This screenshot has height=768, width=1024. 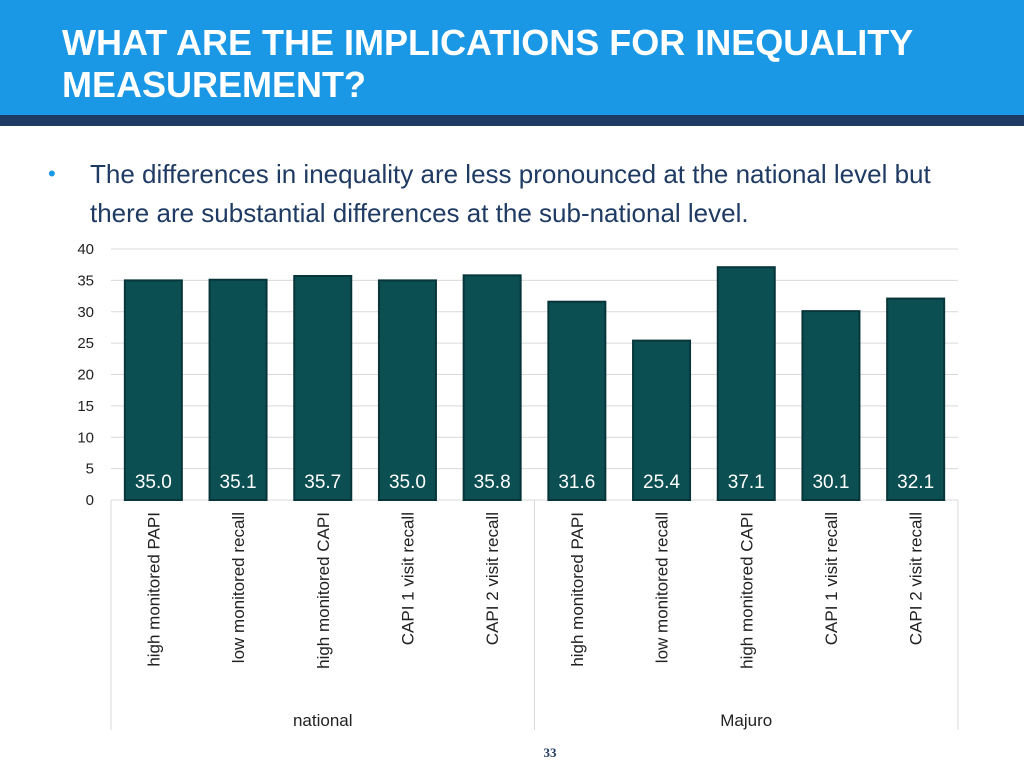 What do you see at coordinates (85, 249) in the screenshot?
I see `y-tick-label: 40` at bounding box center [85, 249].